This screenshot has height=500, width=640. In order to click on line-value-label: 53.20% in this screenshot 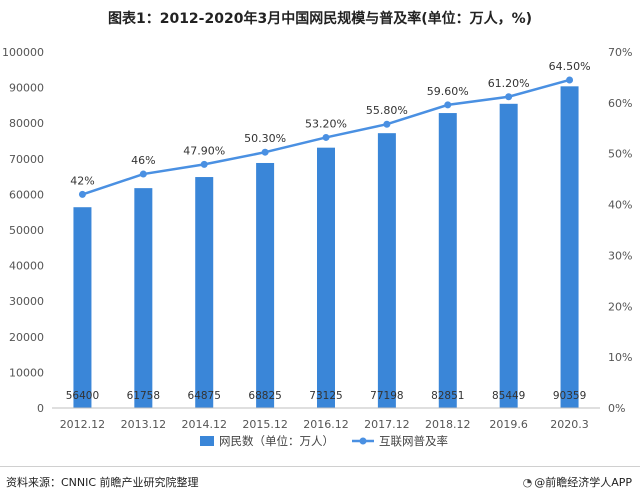, I will do `click(326, 123)`.